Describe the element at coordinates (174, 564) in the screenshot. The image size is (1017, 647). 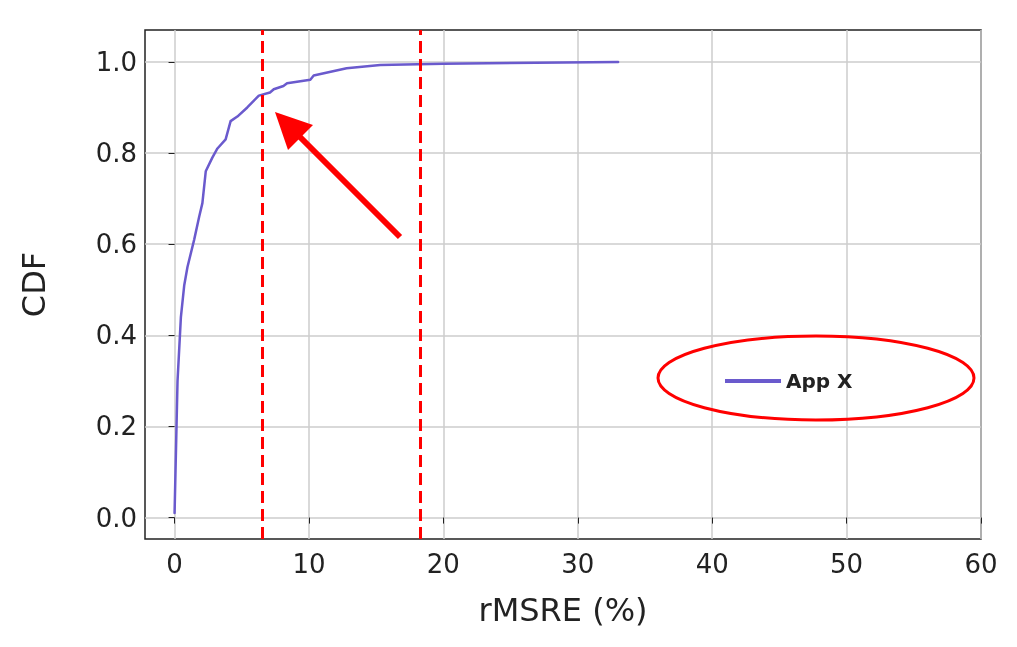
I see `x-tick-label: 0` at that location.